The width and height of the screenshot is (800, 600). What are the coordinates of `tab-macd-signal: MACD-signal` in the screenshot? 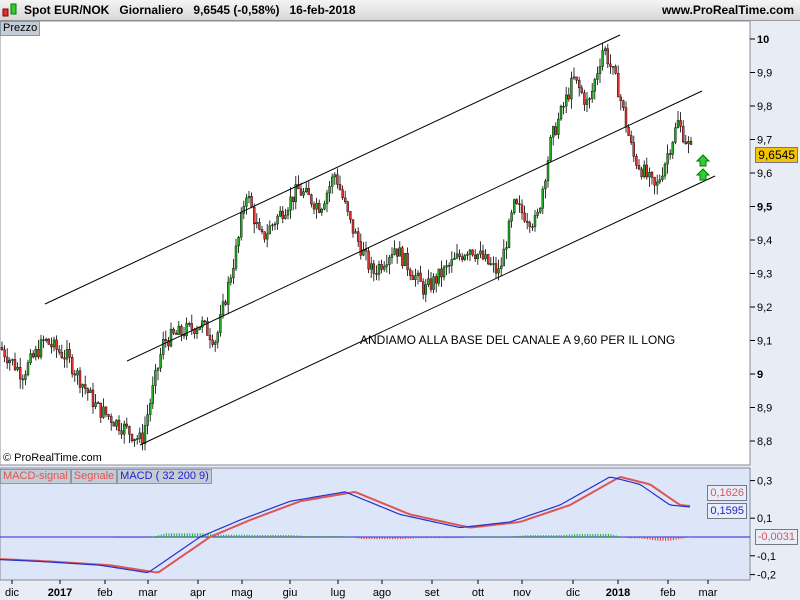 It's located at (35, 476).